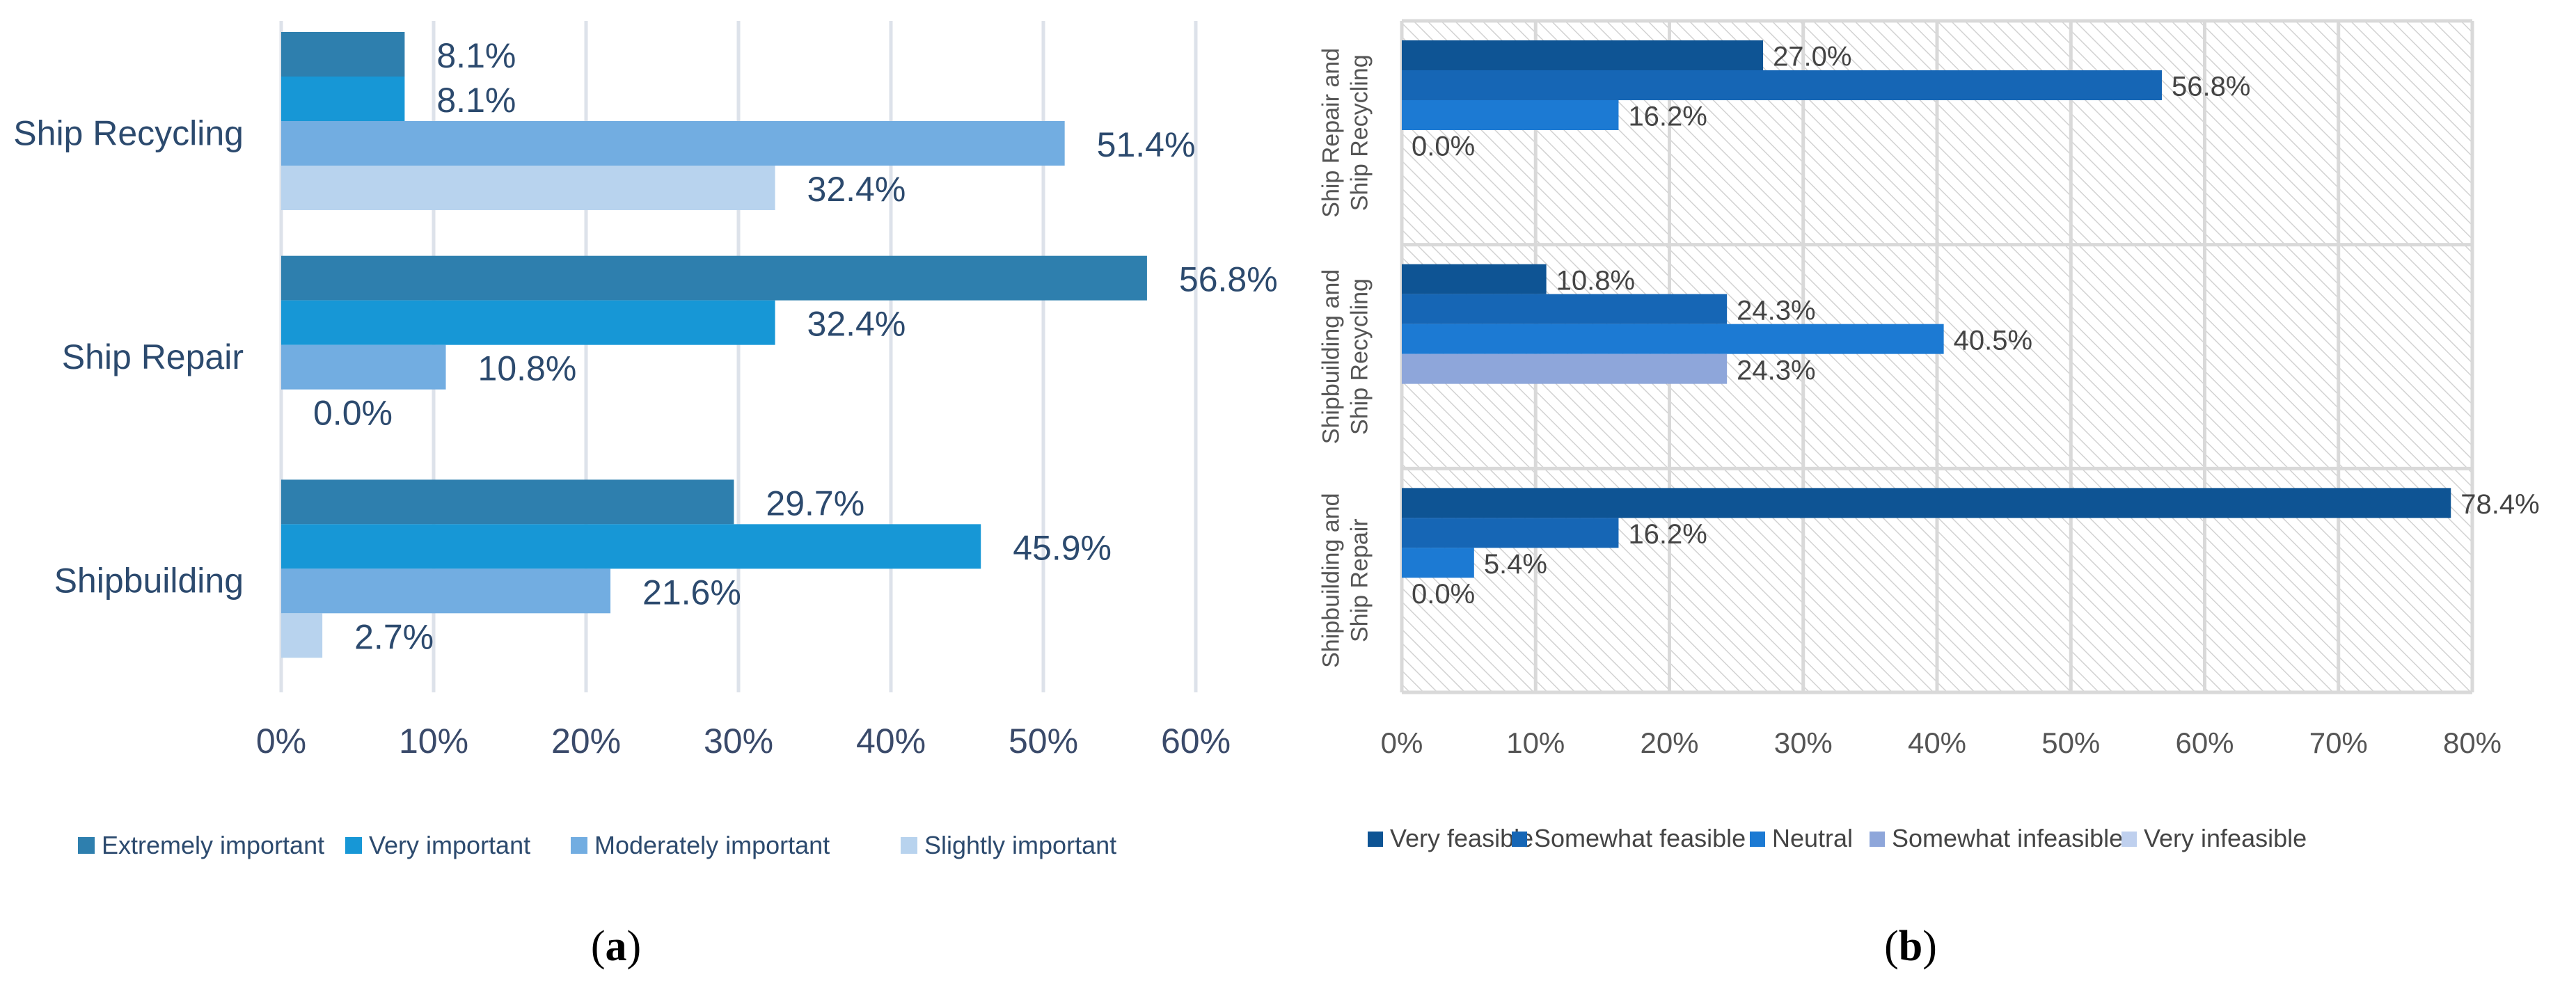 Image resolution: width=2576 pixels, height=1002 pixels. Describe the element at coordinates (1937, 742) in the screenshot. I see `chart-b-x-tick-label: 40%` at that location.